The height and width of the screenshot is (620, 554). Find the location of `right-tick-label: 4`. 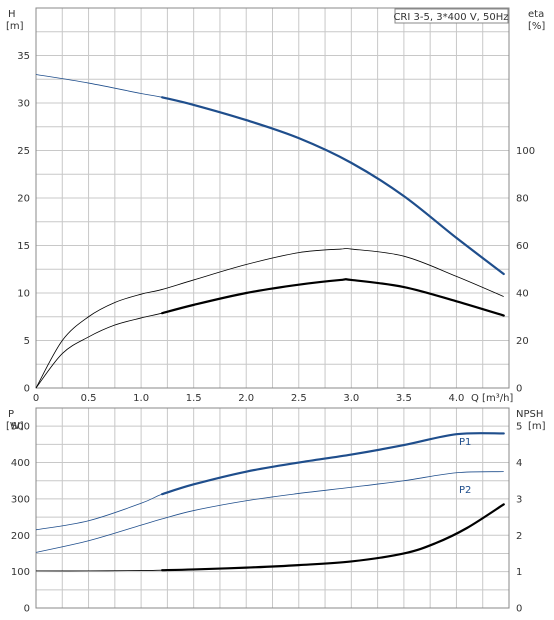

right-tick-label: 4 is located at coordinates (519, 463).